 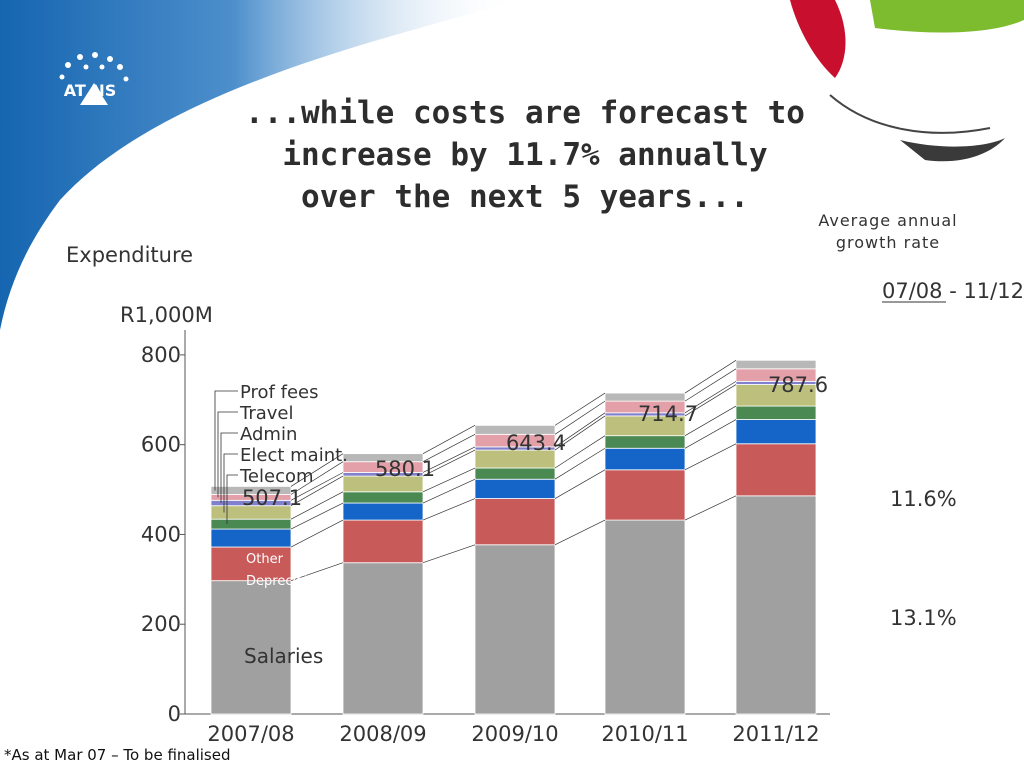 I want to click on inbar-label-depreciation: Depreciation, so click(x=287, y=581).